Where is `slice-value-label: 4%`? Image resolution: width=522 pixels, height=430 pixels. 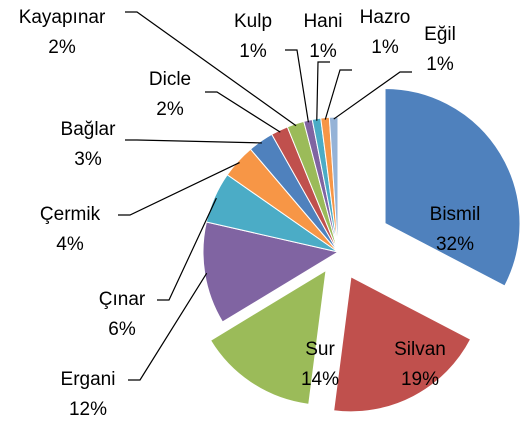
slice-value-label: 4% is located at coordinates (70, 244).